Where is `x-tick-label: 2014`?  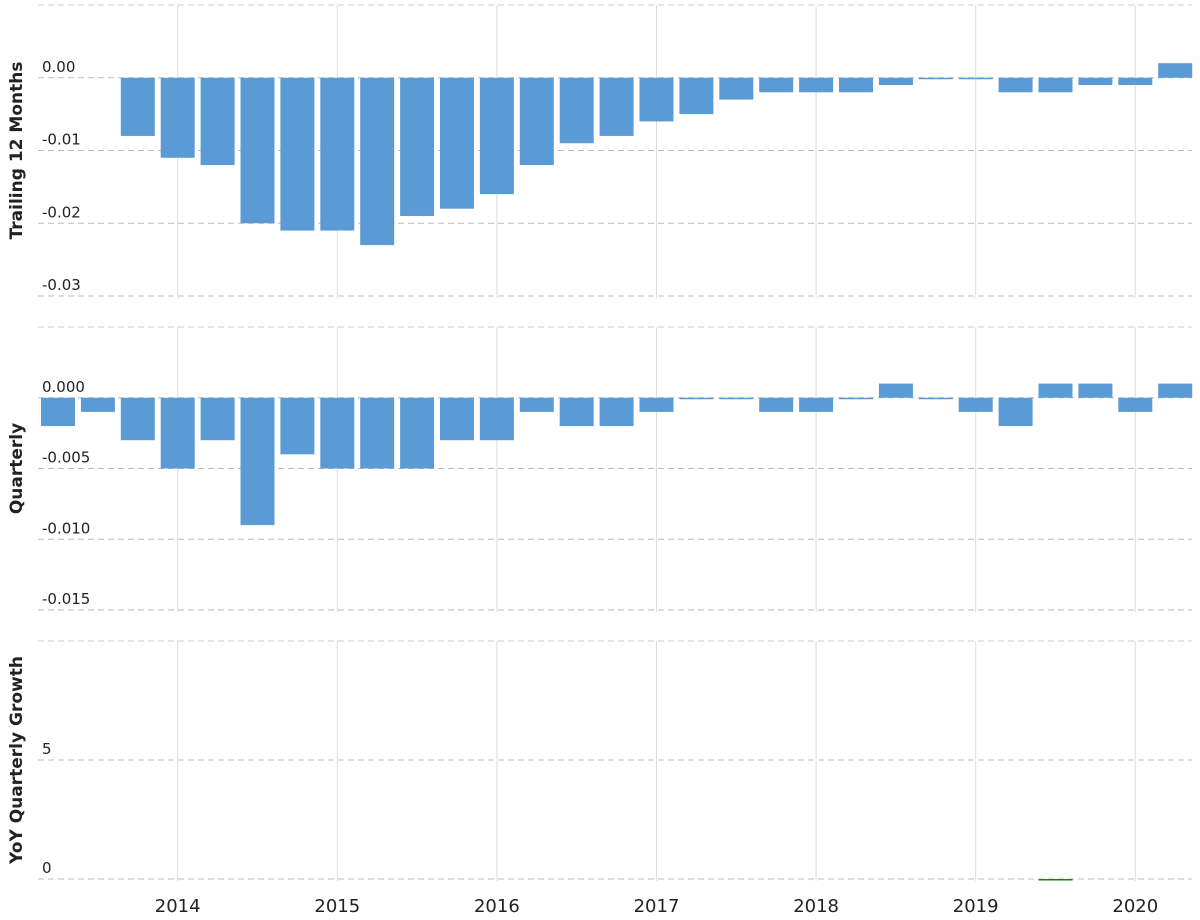
x-tick-label: 2014 is located at coordinates (178, 906).